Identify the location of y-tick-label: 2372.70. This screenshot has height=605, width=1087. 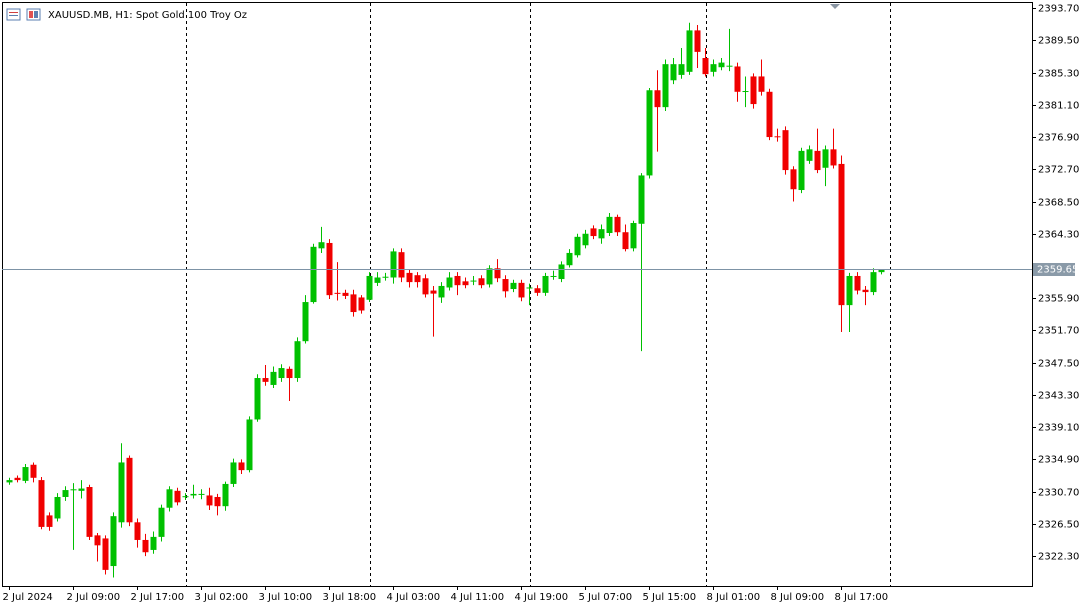
(1058, 170).